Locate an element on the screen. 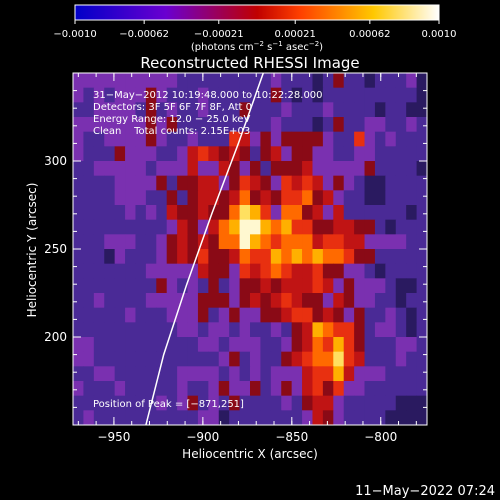 This screenshot has height=500, width=500. x-tick-label: −950 is located at coordinates (113, 437).